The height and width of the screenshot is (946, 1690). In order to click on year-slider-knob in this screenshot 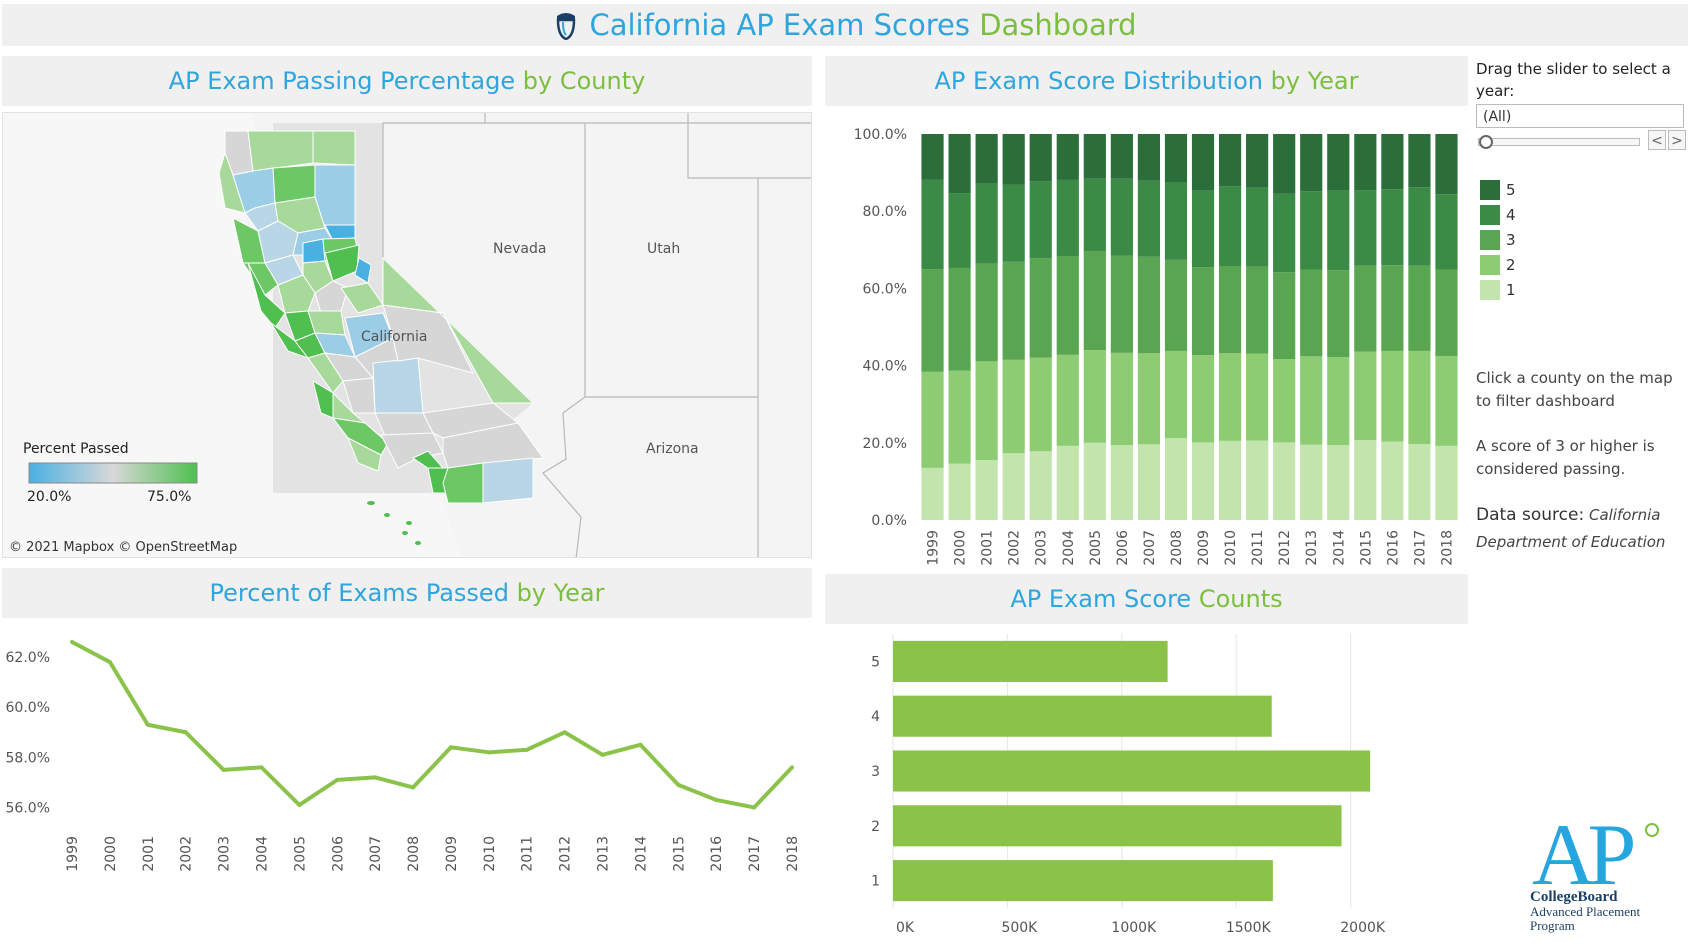, I will do `click(1486, 142)`.